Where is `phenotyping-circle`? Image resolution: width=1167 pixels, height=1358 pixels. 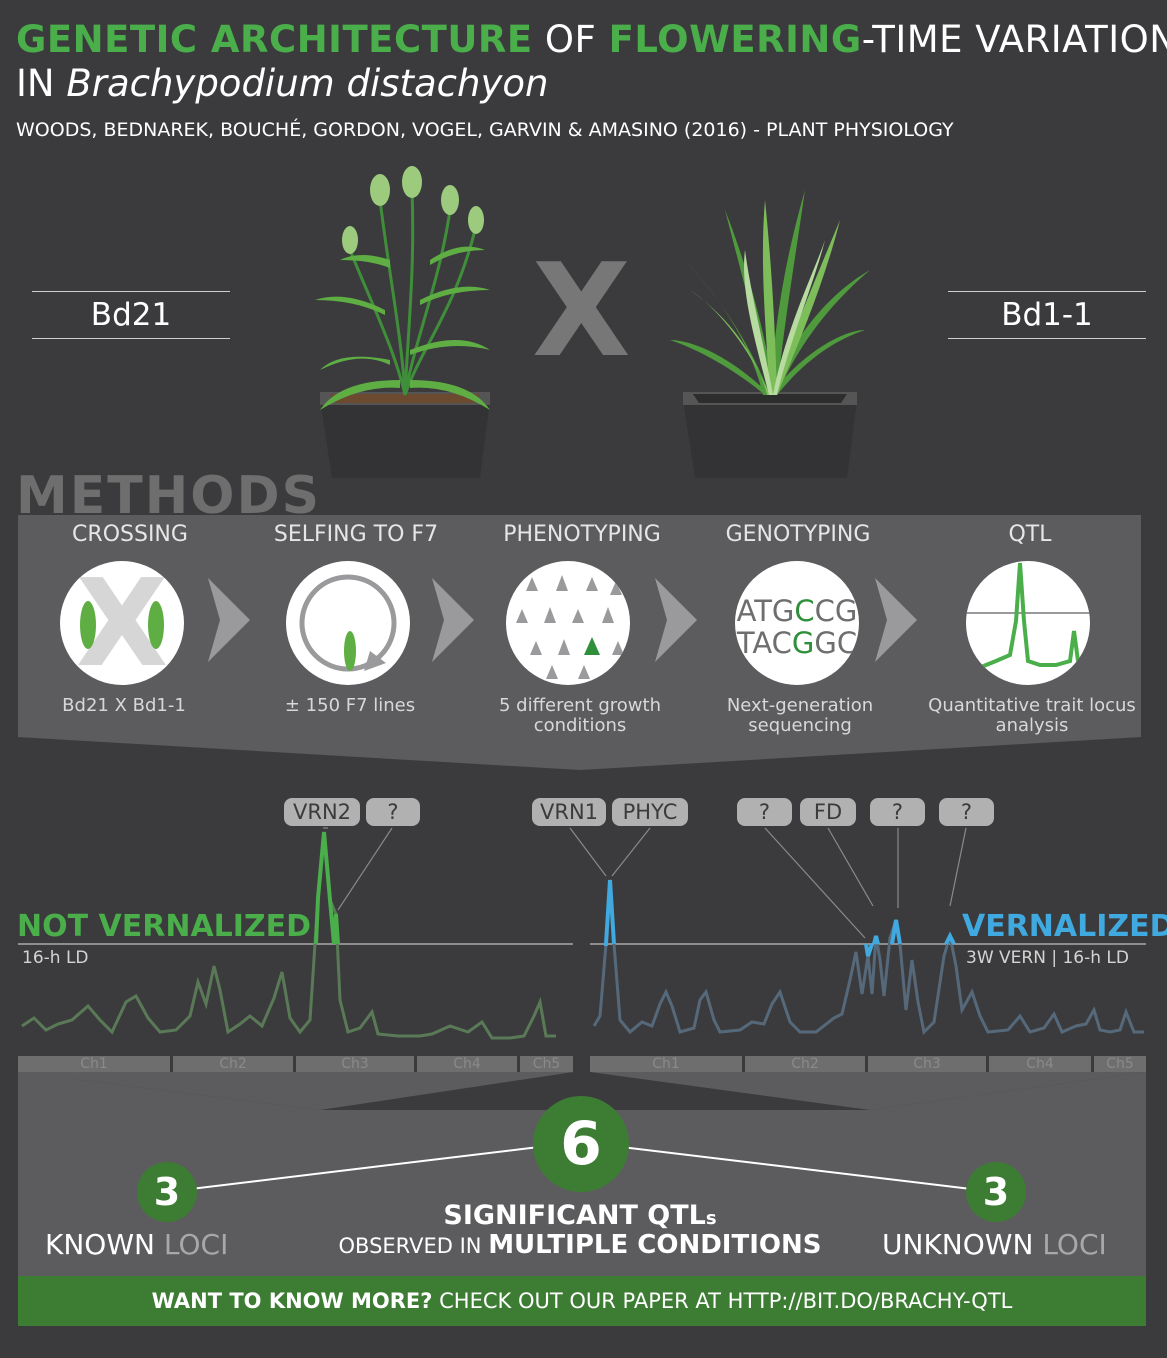
phenotyping-circle is located at coordinates (568, 623).